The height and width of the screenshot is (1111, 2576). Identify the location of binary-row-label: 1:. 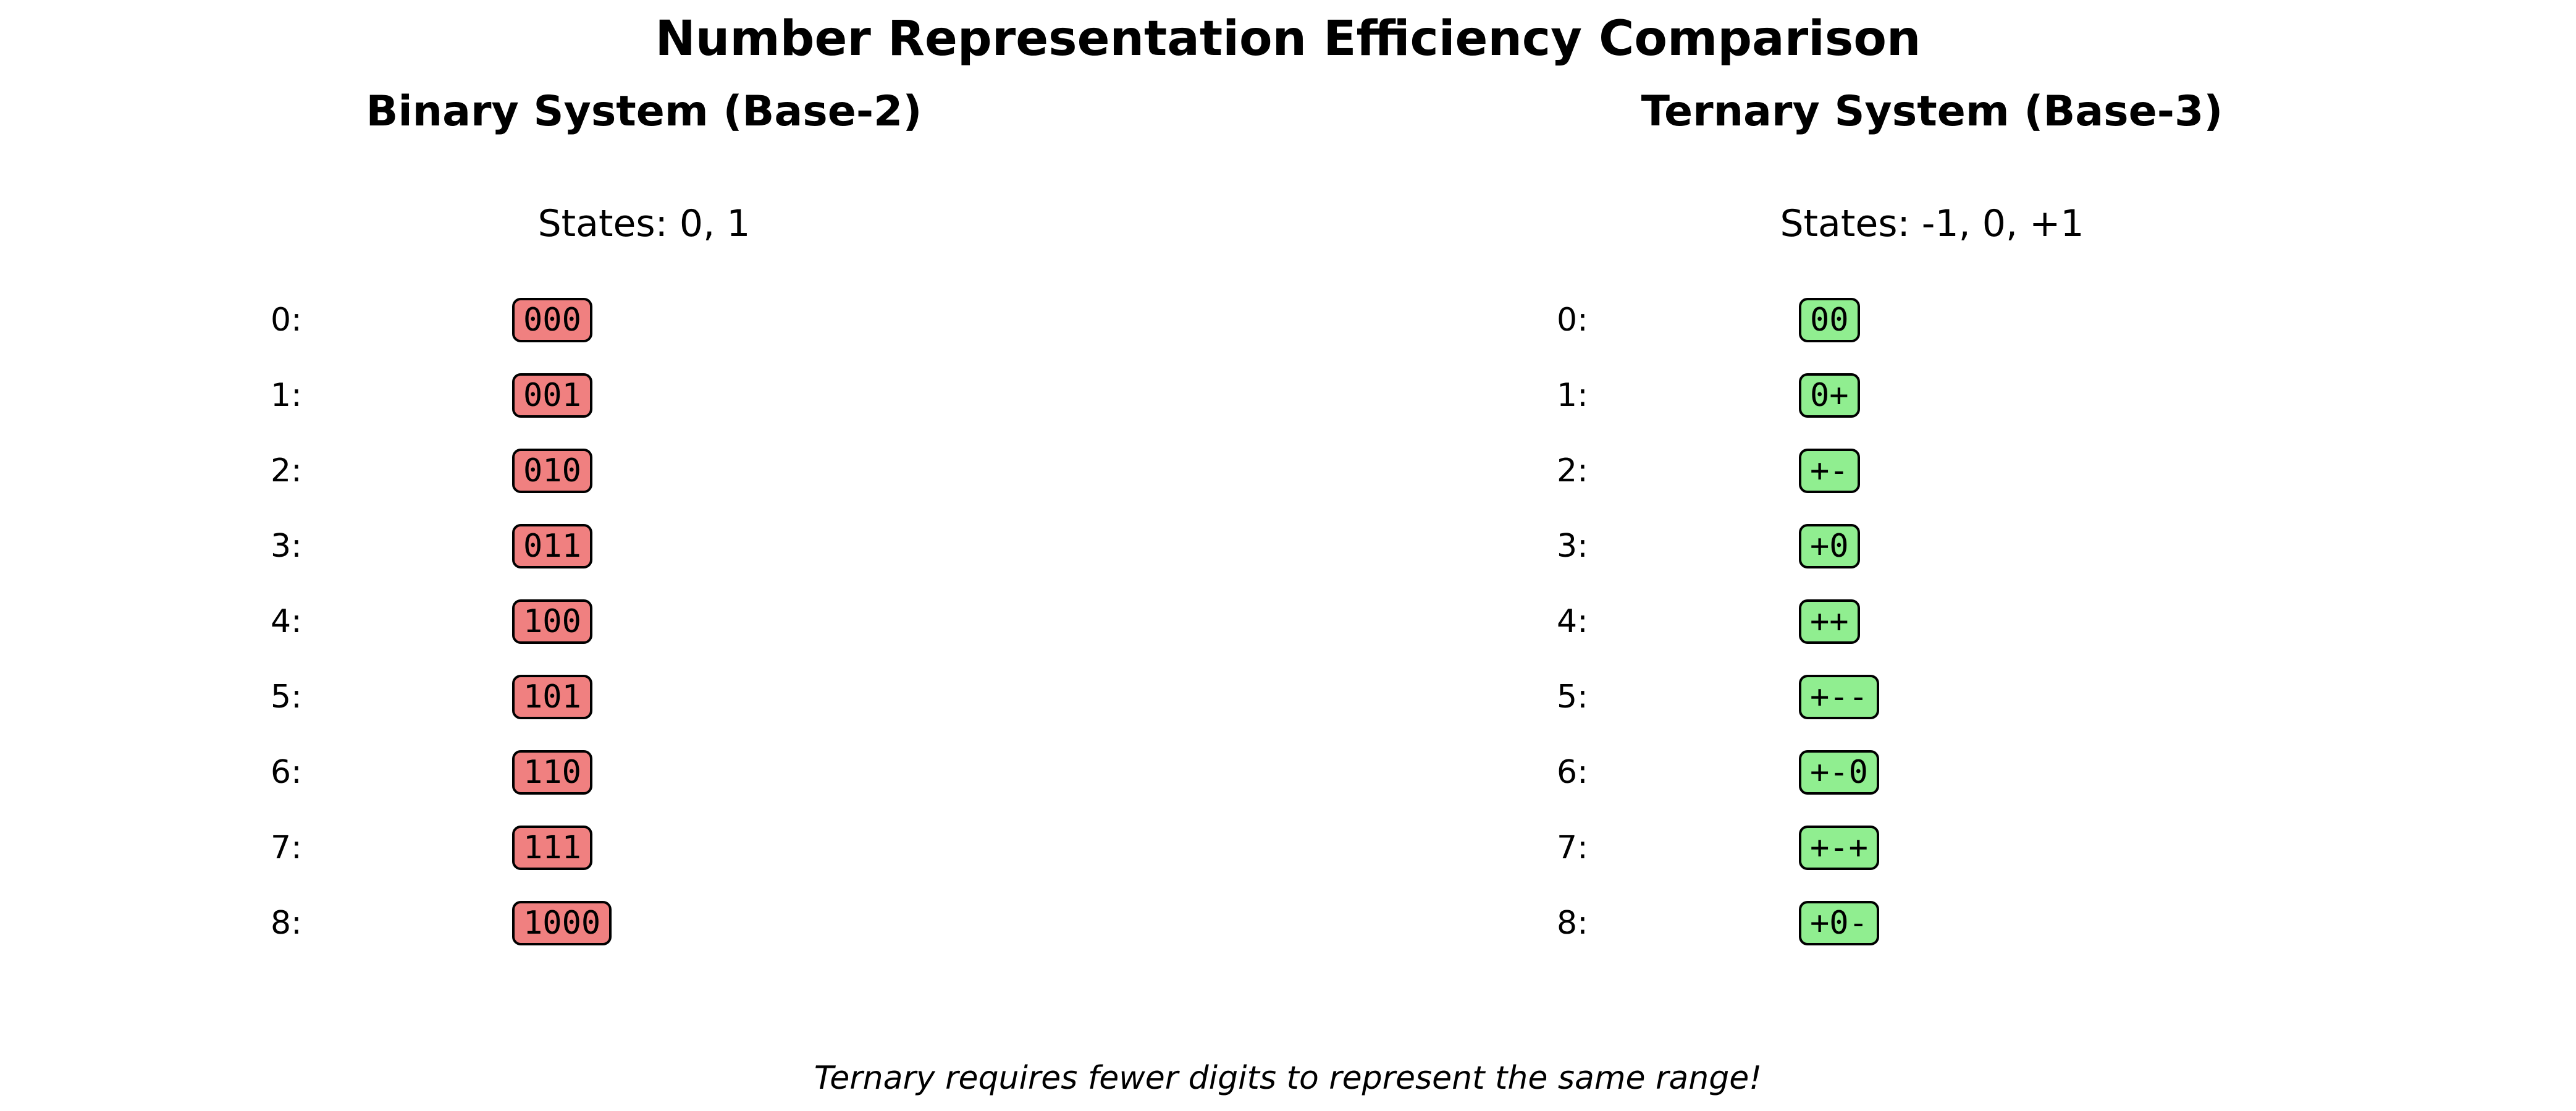
(286, 395).